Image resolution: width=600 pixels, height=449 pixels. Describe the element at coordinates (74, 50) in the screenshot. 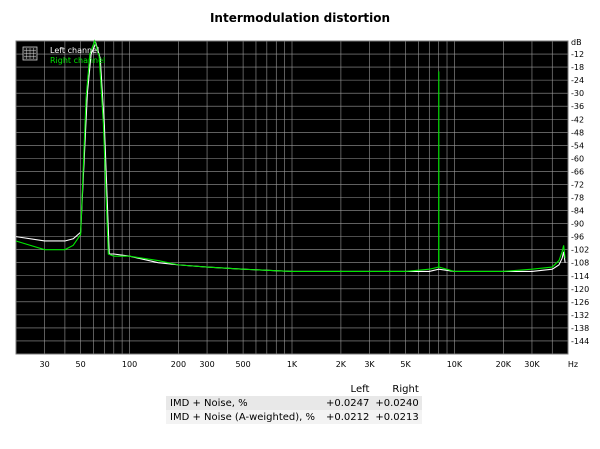

I see `legend-entry-left: Left channel` at that location.